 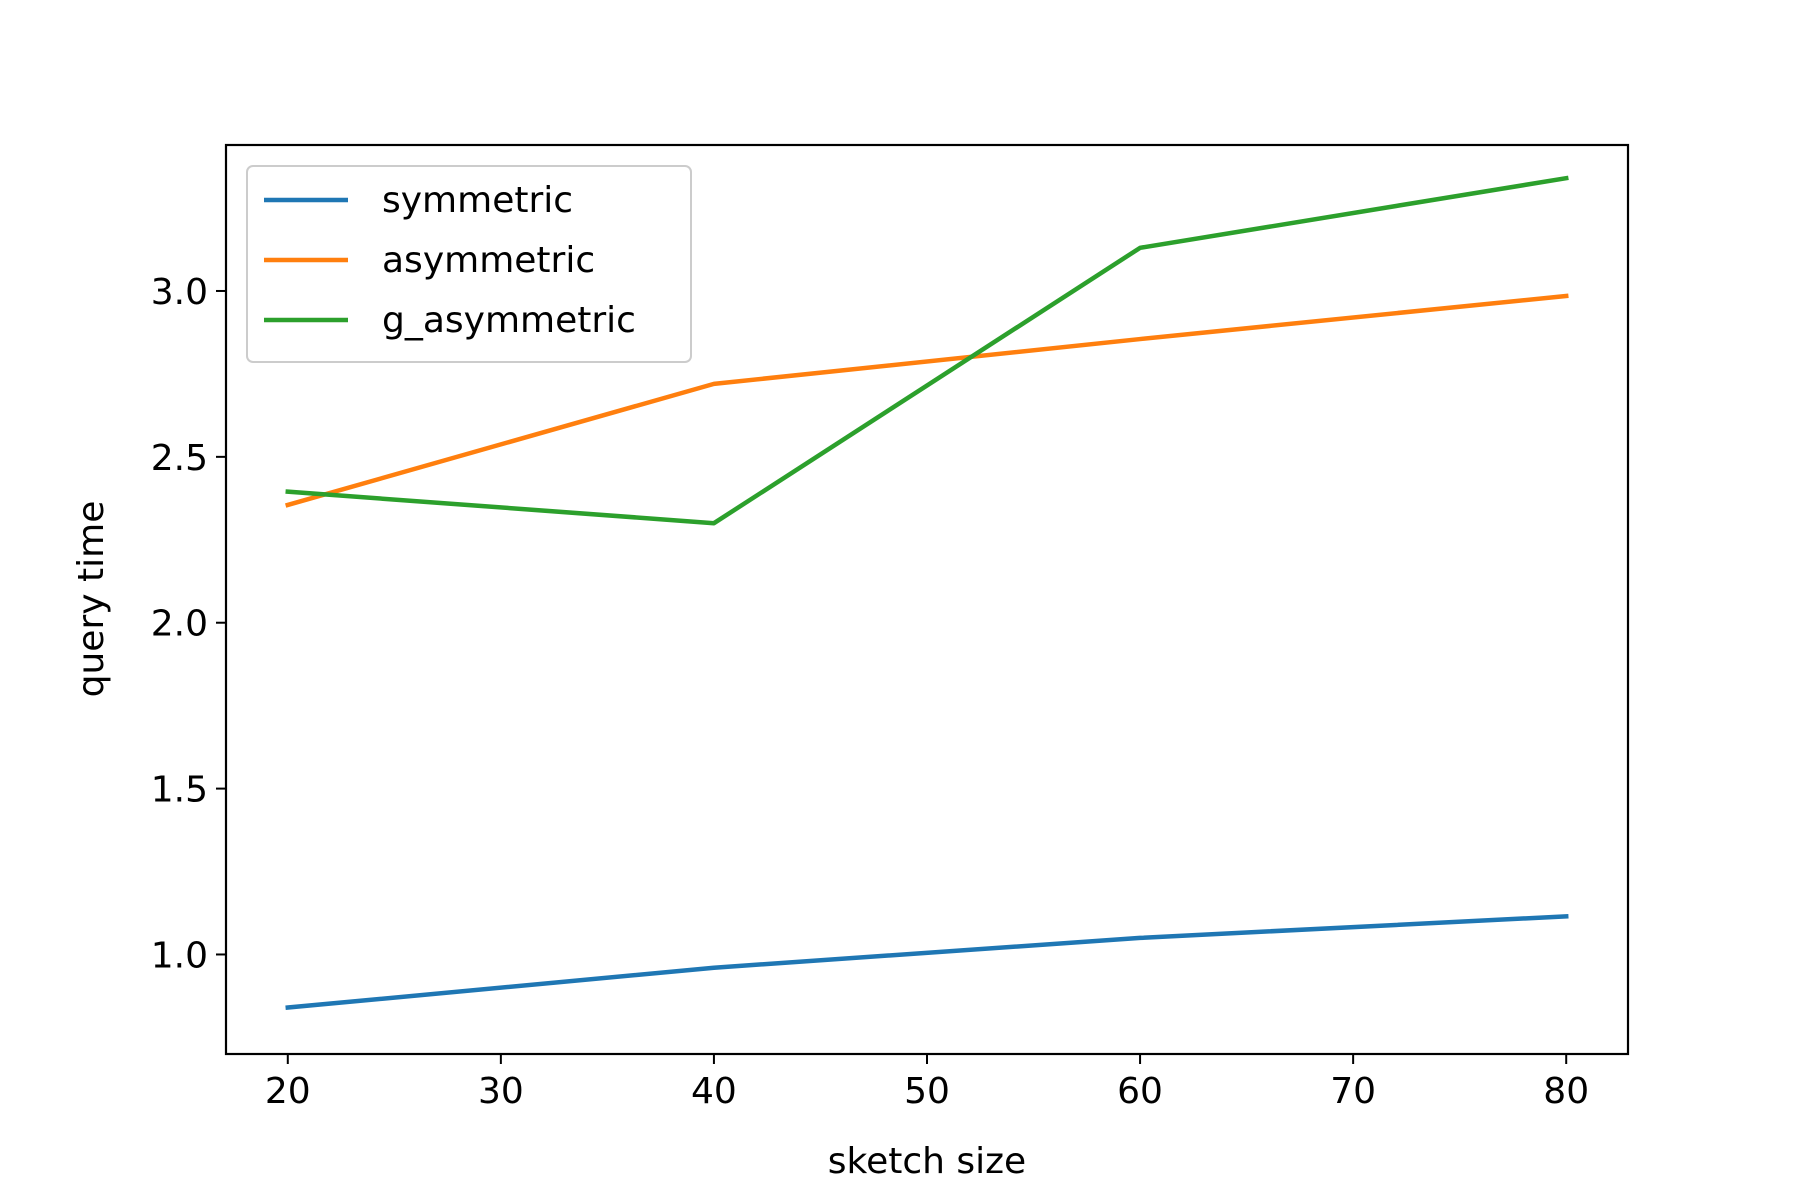 I want to click on x-axis-ticks: 20 30 40 50 60 70 80, so click(x=927, y=1083).